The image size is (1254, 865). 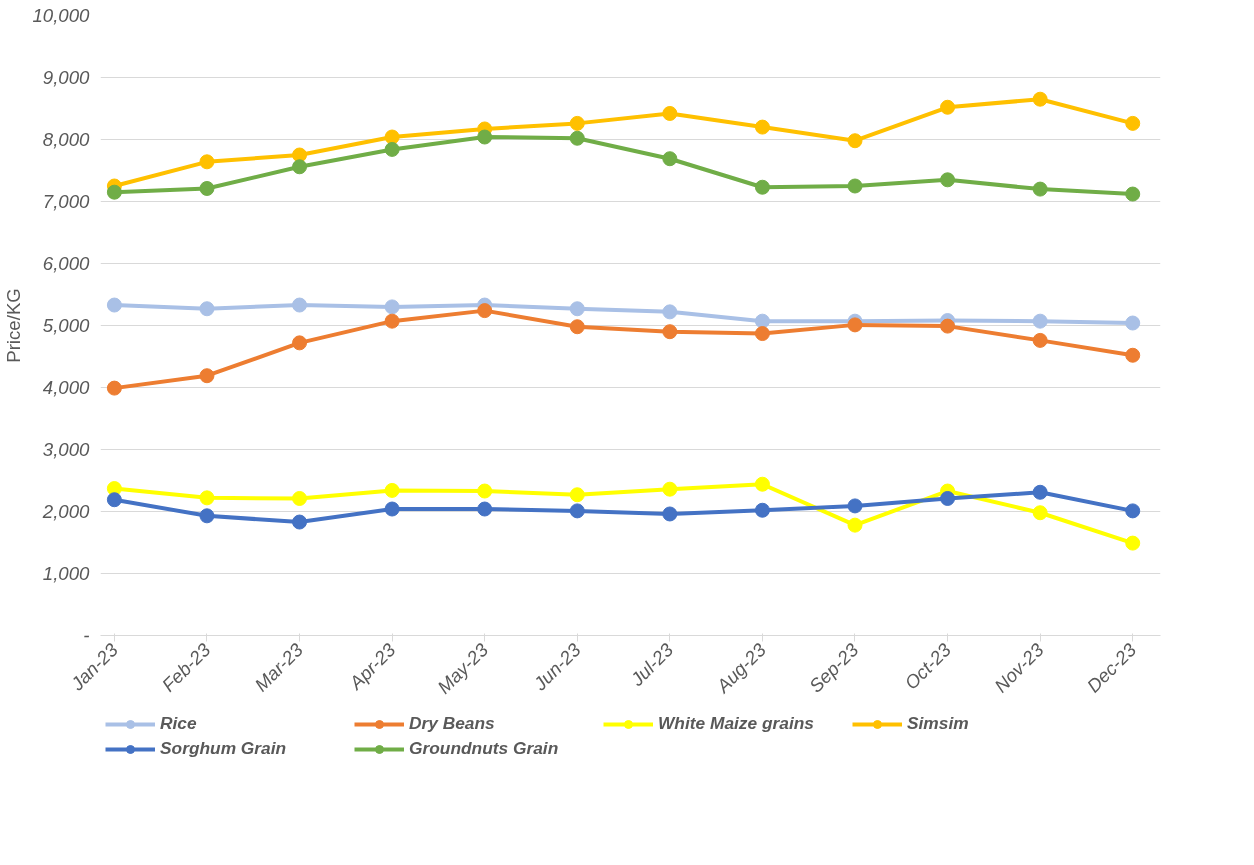 What do you see at coordinates (66, 573) in the screenshot?
I see `y-tick-label: 1,000` at bounding box center [66, 573].